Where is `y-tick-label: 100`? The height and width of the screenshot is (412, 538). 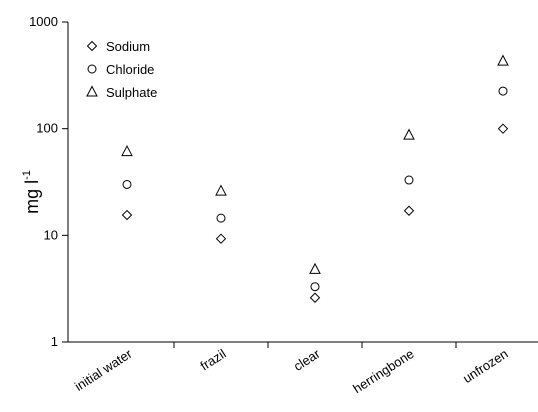
y-tick-label: 100 is located at coordinates (47, 128).